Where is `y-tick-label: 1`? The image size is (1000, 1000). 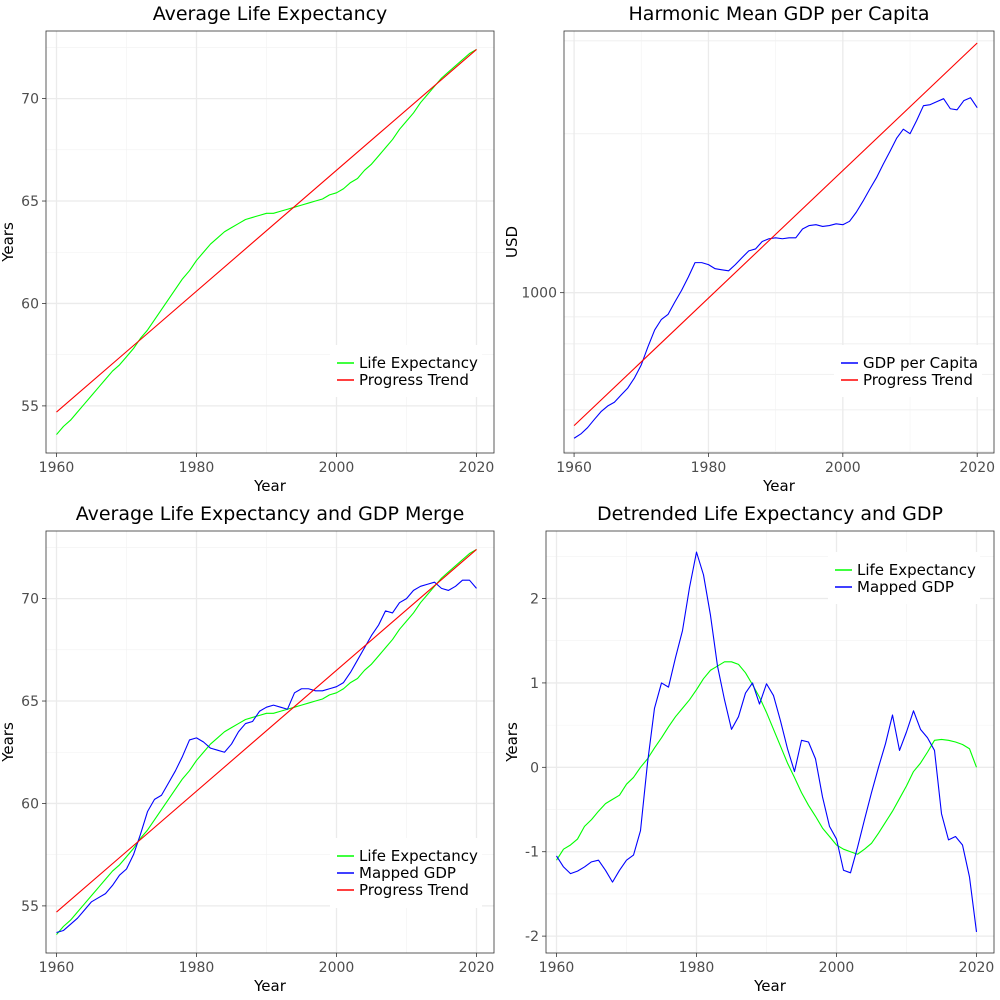
y-tick-label: 1 is located at coordinates (534, 684).